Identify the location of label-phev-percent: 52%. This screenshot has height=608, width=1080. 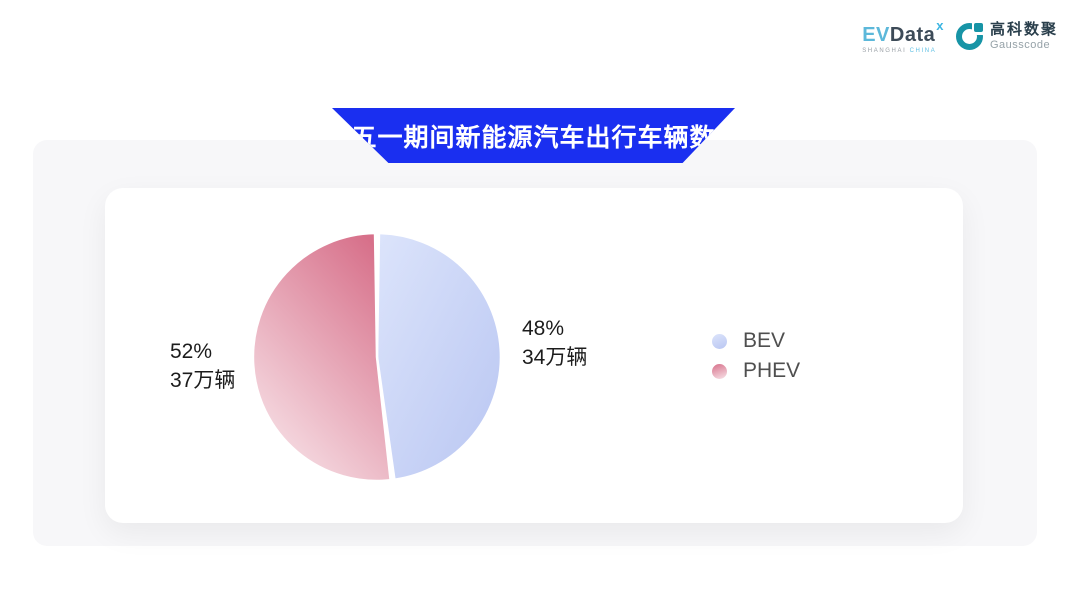
(191, 351).